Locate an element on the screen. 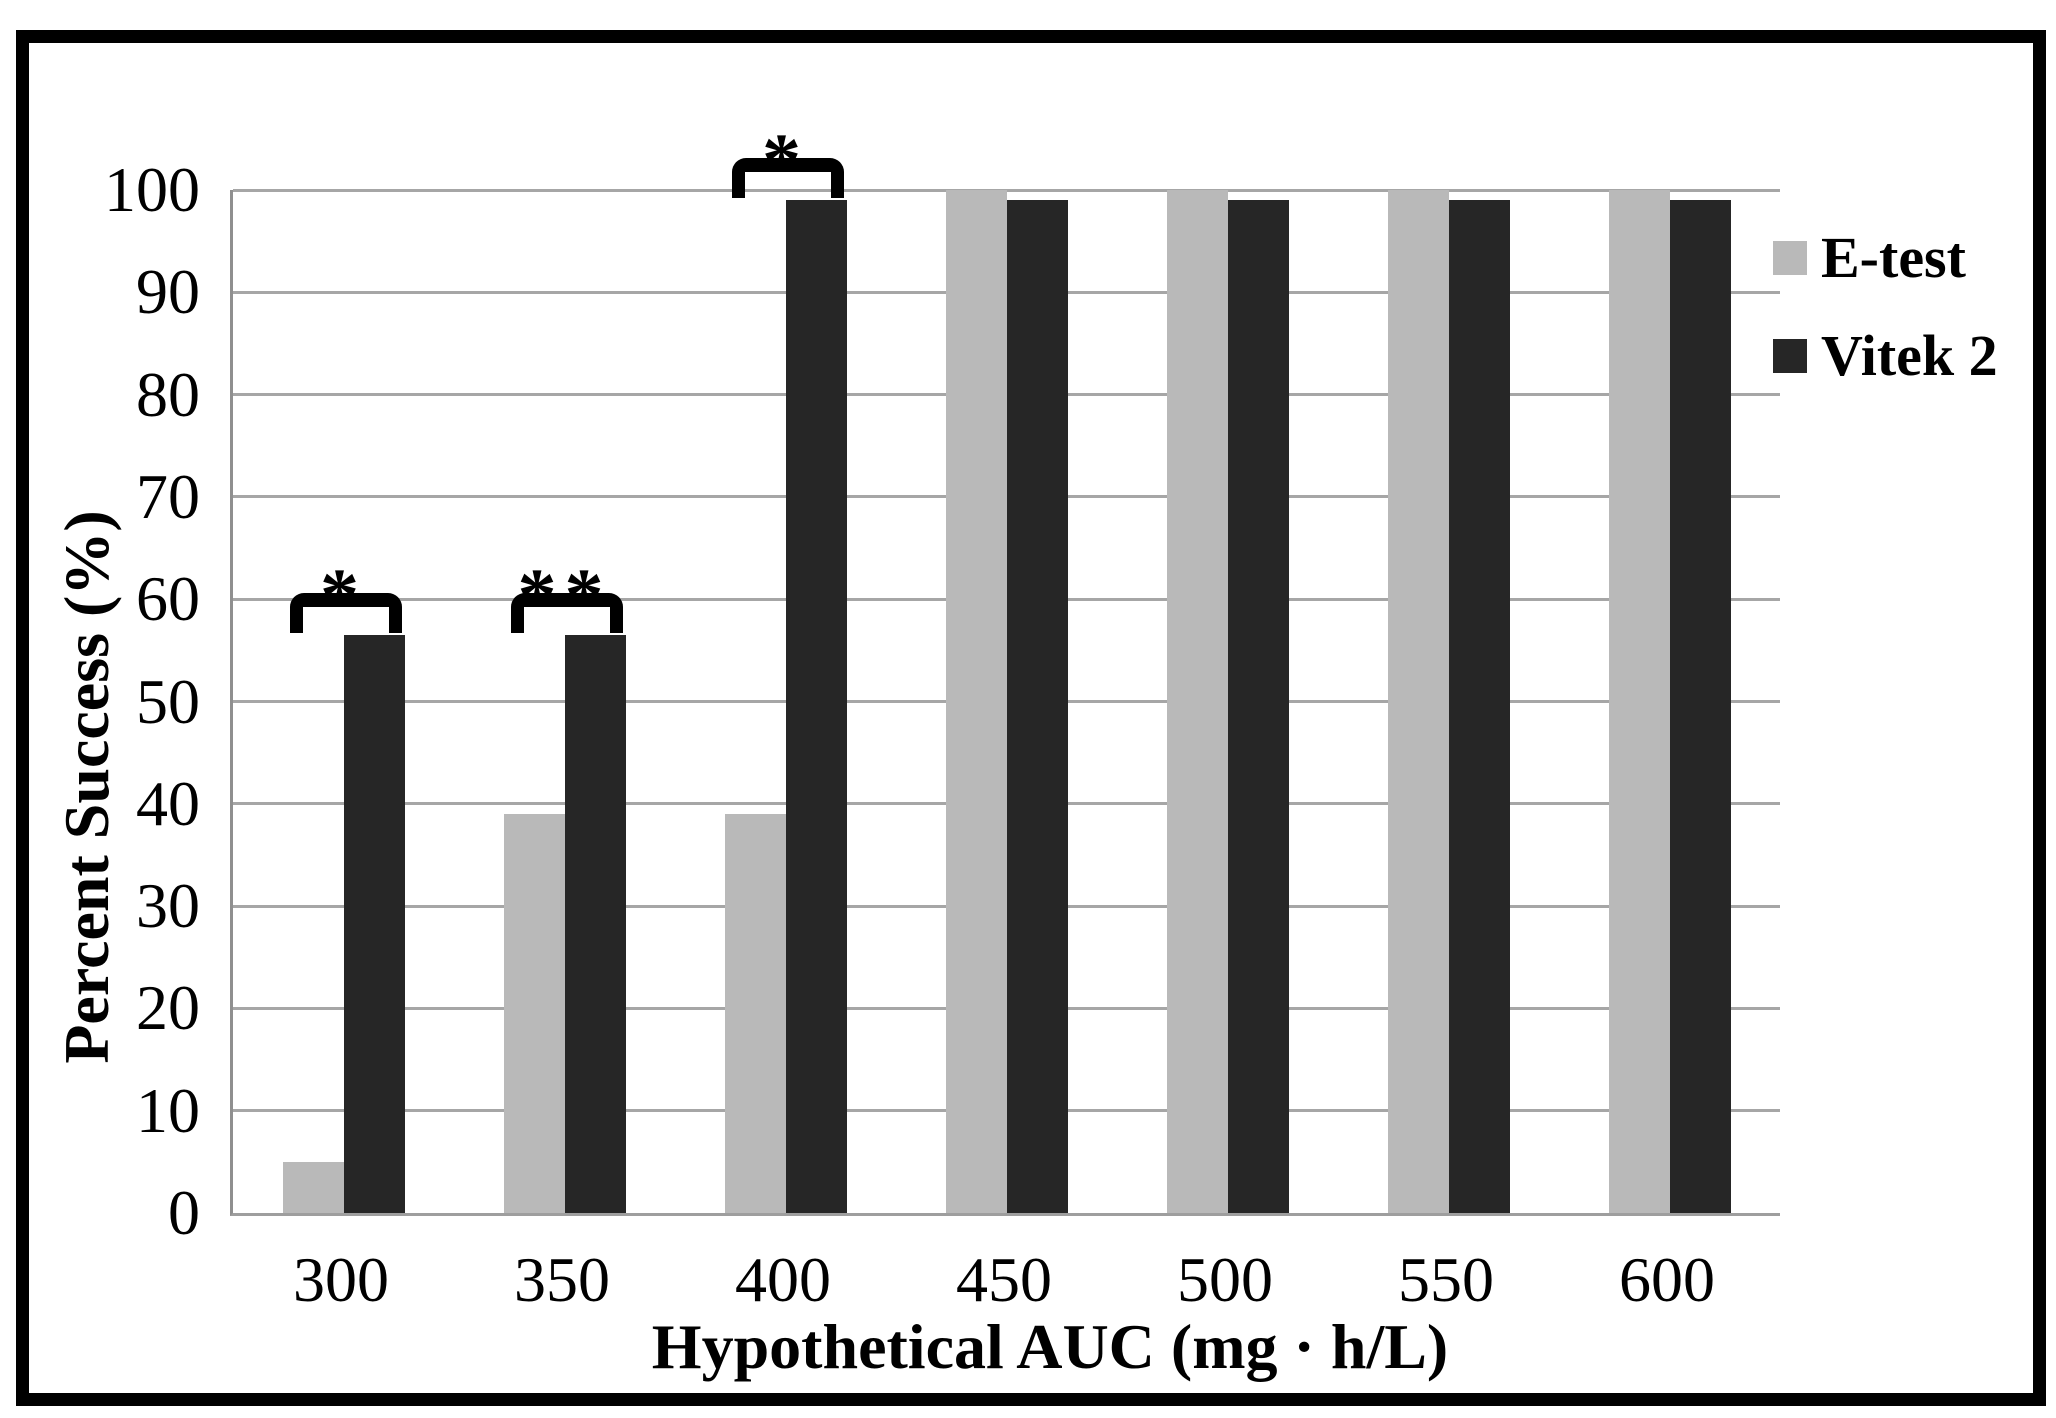 The width and height of the screenshot is (2056, 1418). y-tick-label: 20 is located at coordinates (168, 1008).